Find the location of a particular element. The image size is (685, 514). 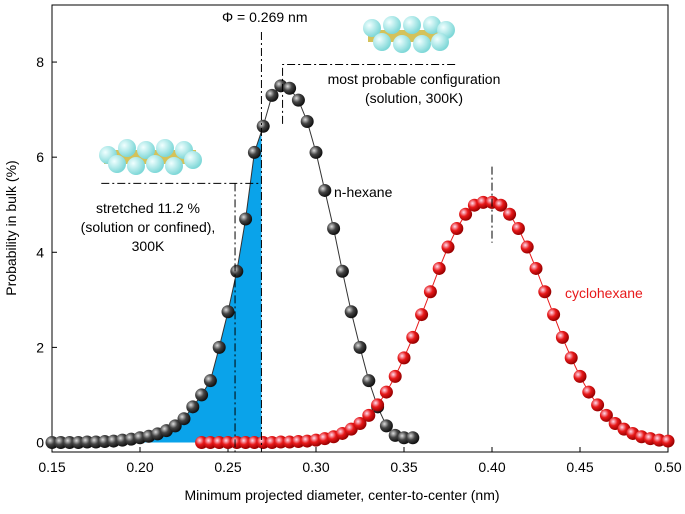

annotation: 300K is located at coordinates (148, 246).